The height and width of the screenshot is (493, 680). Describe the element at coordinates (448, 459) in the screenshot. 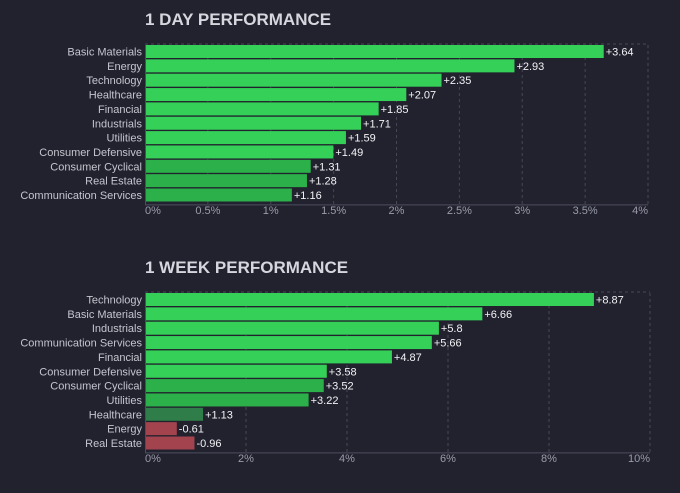

I see `x-tick-label: 6%` at that location.